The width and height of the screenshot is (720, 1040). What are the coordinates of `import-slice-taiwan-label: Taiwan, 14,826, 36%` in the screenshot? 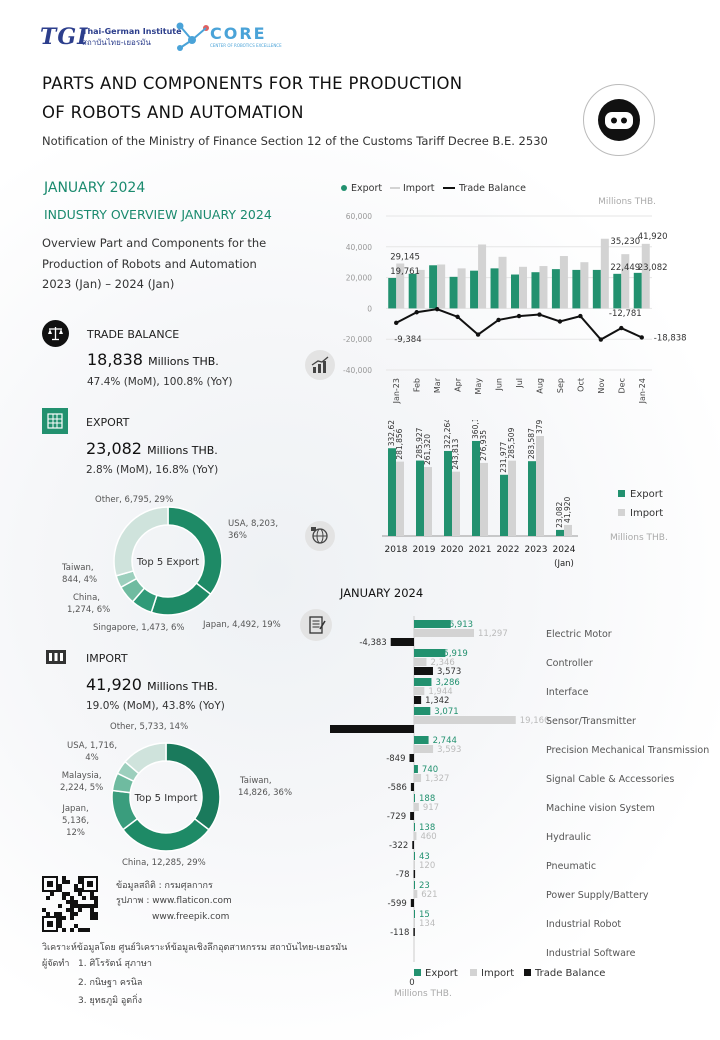 It's located at (265, 787).